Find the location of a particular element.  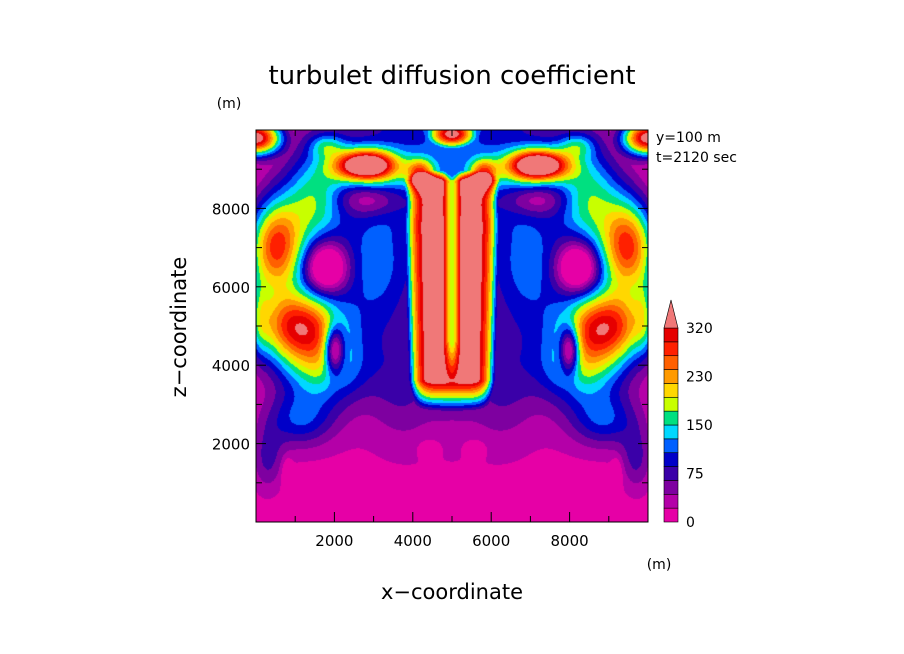

y-axis-unit: (m) is located at coordinates (229, 104).